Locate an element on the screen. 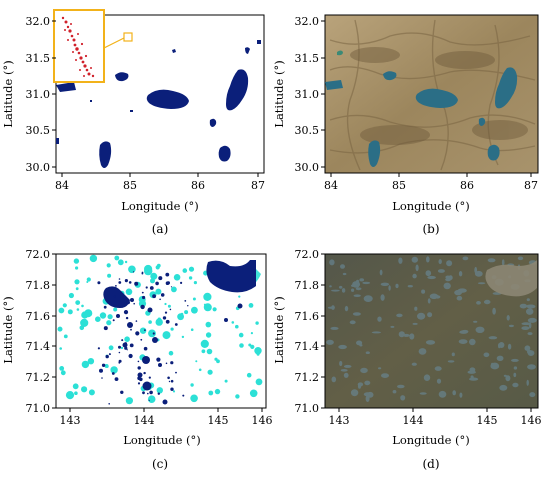 The height and width of the screenshot is (480, 550). y-tick-label: 30.5 is located at coordinates (38, 130).